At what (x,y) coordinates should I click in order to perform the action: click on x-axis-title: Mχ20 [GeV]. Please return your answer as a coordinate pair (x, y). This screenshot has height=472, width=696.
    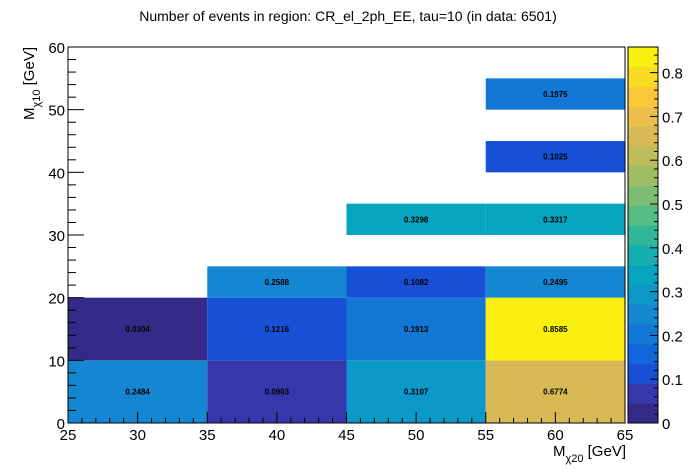
    Looking at the image, I should click on (589, 454).